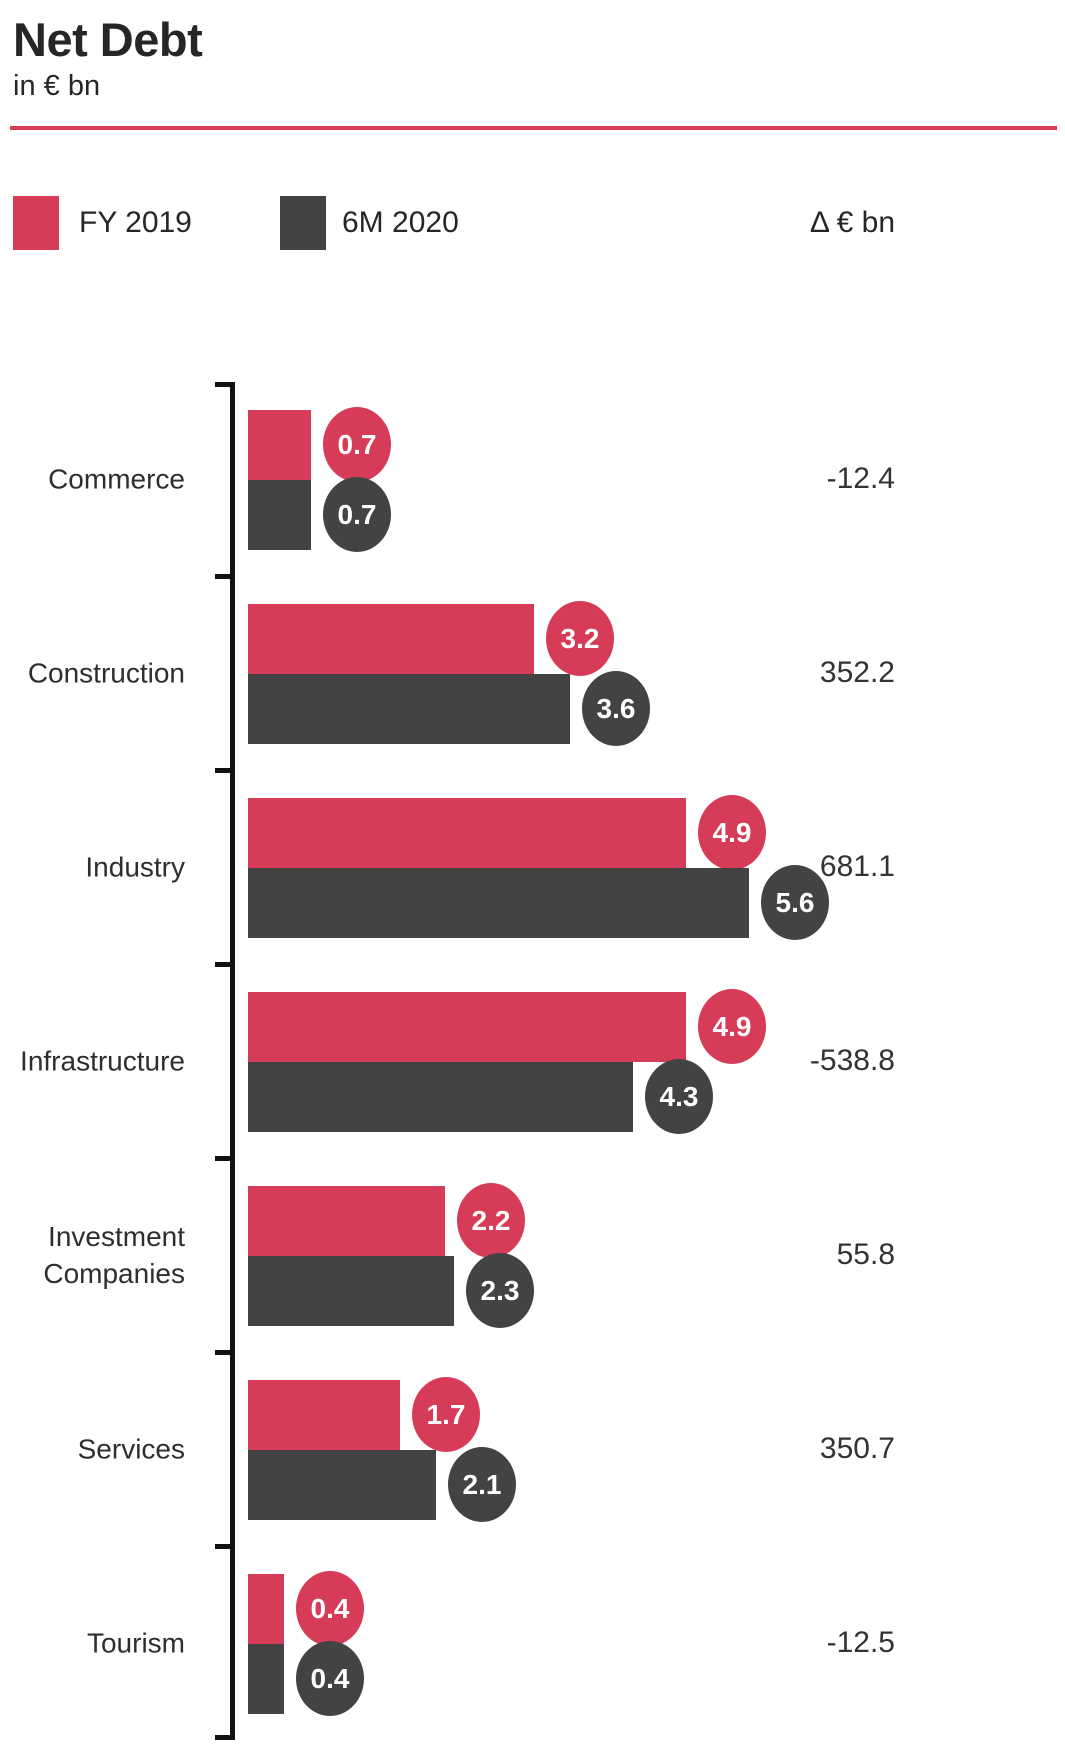 The height and width of the screenshot is (1747, 1065). What do you see at coordinates (795, 902) in the screenshot?
I see `value-badge-6m2020: 5.6` at bounding box center [795, 902].